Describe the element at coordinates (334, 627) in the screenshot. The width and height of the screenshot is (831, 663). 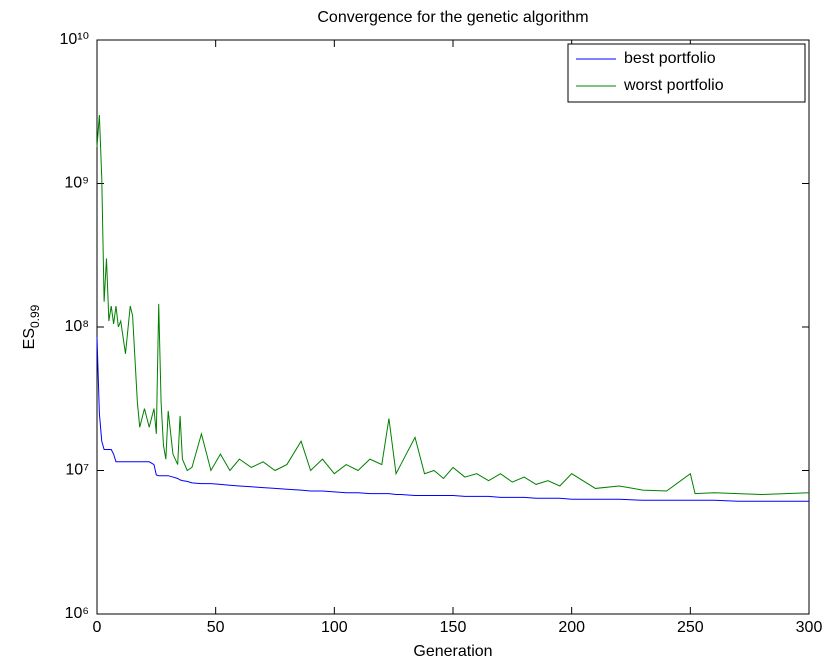
I see `x-tick-label: 100` at that location.